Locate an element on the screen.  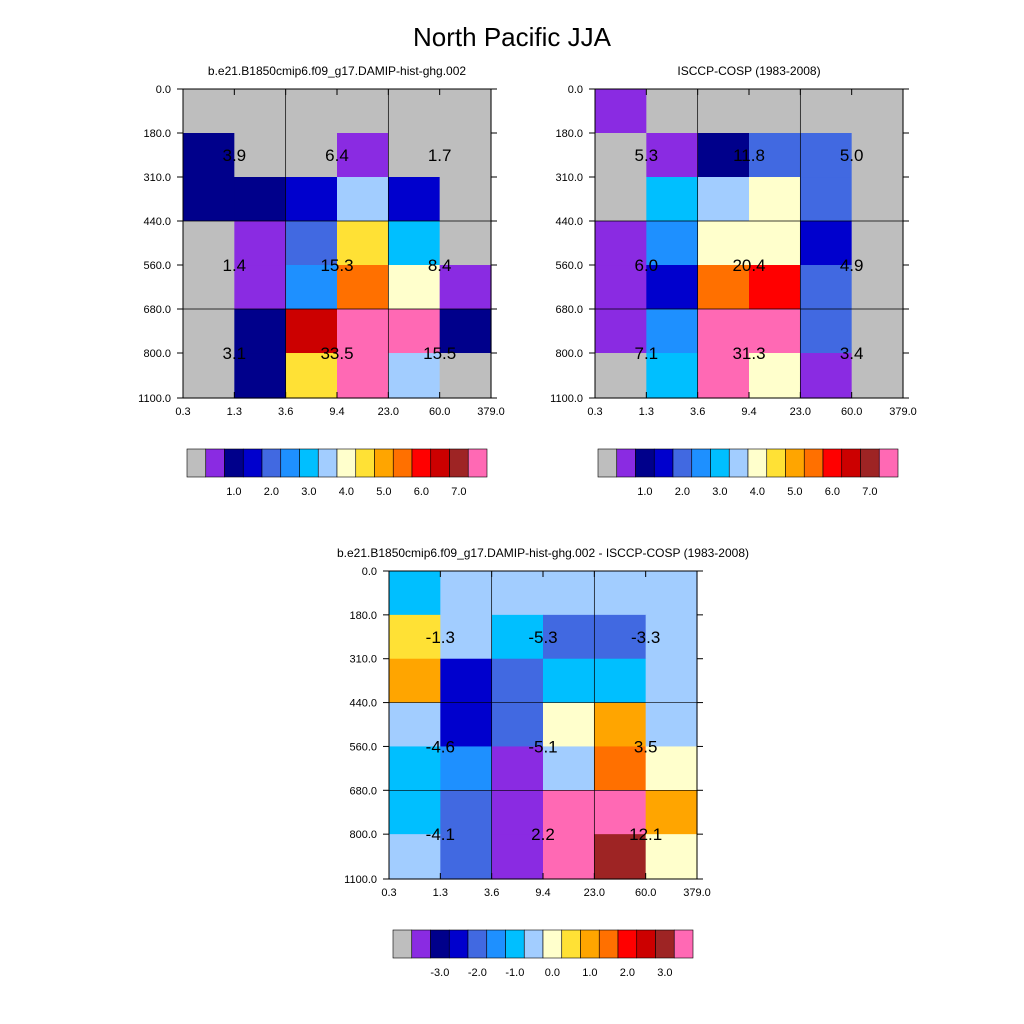
cell-value: 20.4 is located at coordinates (748, 265).